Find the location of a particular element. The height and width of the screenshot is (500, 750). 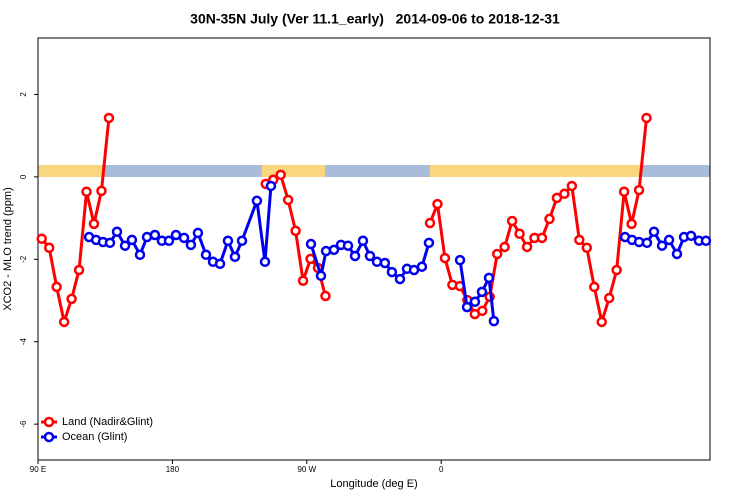

y-tick-label: -4 is located at coordinates (23, 342).